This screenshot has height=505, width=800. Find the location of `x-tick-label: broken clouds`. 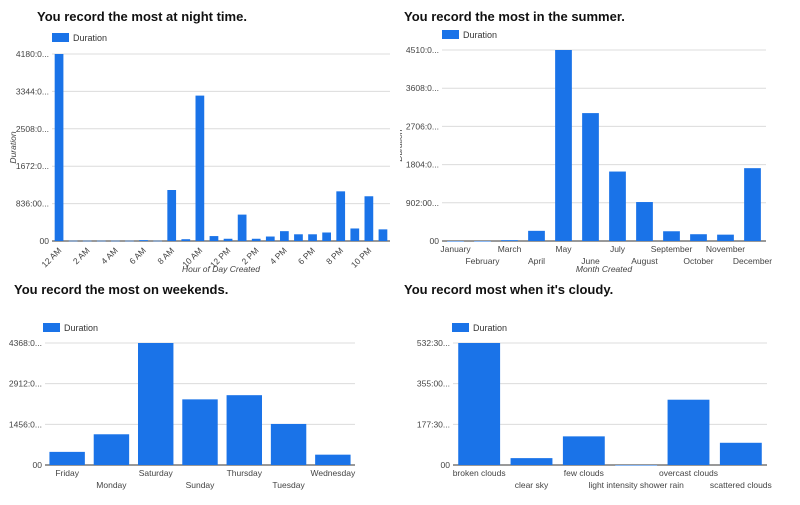

x-tick-label: broken clouds is located at coordinates (479, 473).